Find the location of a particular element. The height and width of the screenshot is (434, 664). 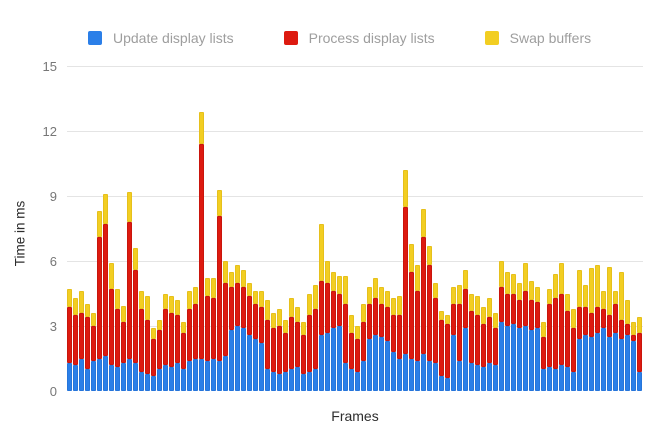

legend-item-process-display-lists: Process display lists is located at coordinates (359, 38).